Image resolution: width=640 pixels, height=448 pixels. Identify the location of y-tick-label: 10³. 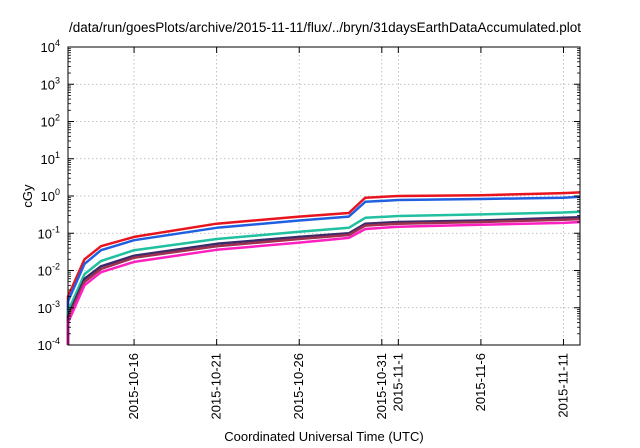
(50, 83).